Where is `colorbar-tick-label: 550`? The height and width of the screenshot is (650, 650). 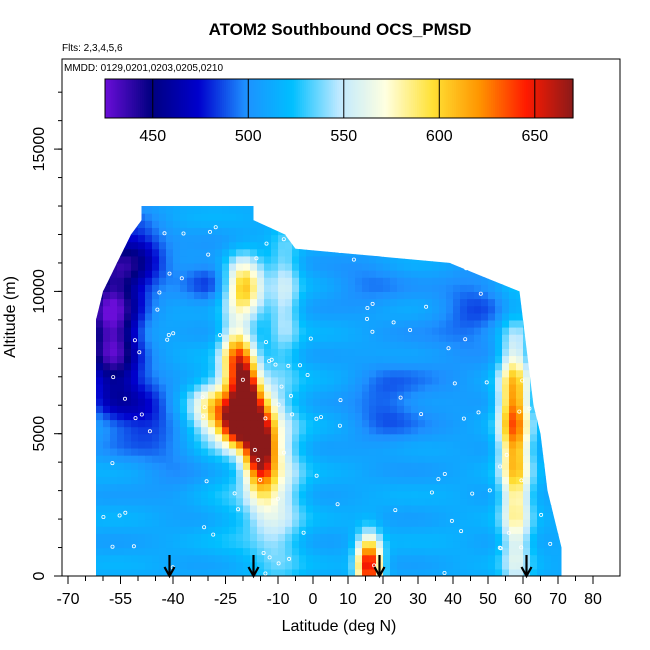
colorbar-tick-label: 550 is located at coordinates (343, 136).